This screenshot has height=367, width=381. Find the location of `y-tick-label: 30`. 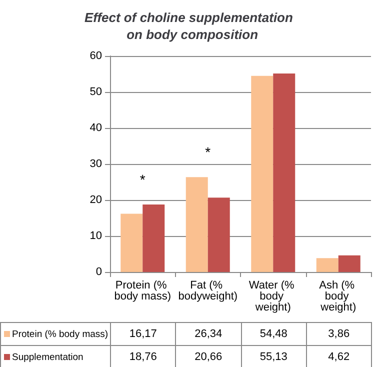

y-tick-label: 30 is located at coordinates (96, 164).